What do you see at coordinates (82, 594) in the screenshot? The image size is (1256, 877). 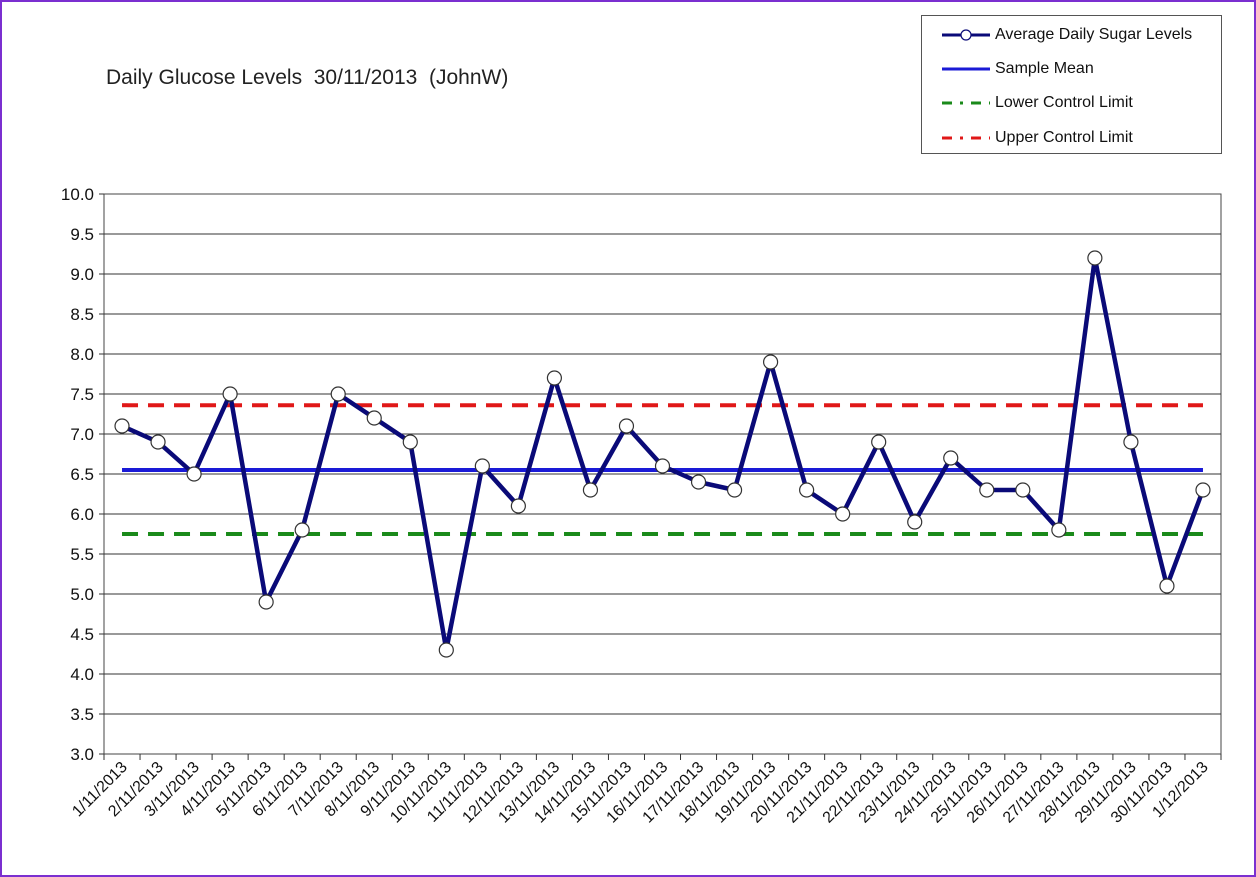 I see `y-tick-label: 5.0` at bounding box center [82, 594].